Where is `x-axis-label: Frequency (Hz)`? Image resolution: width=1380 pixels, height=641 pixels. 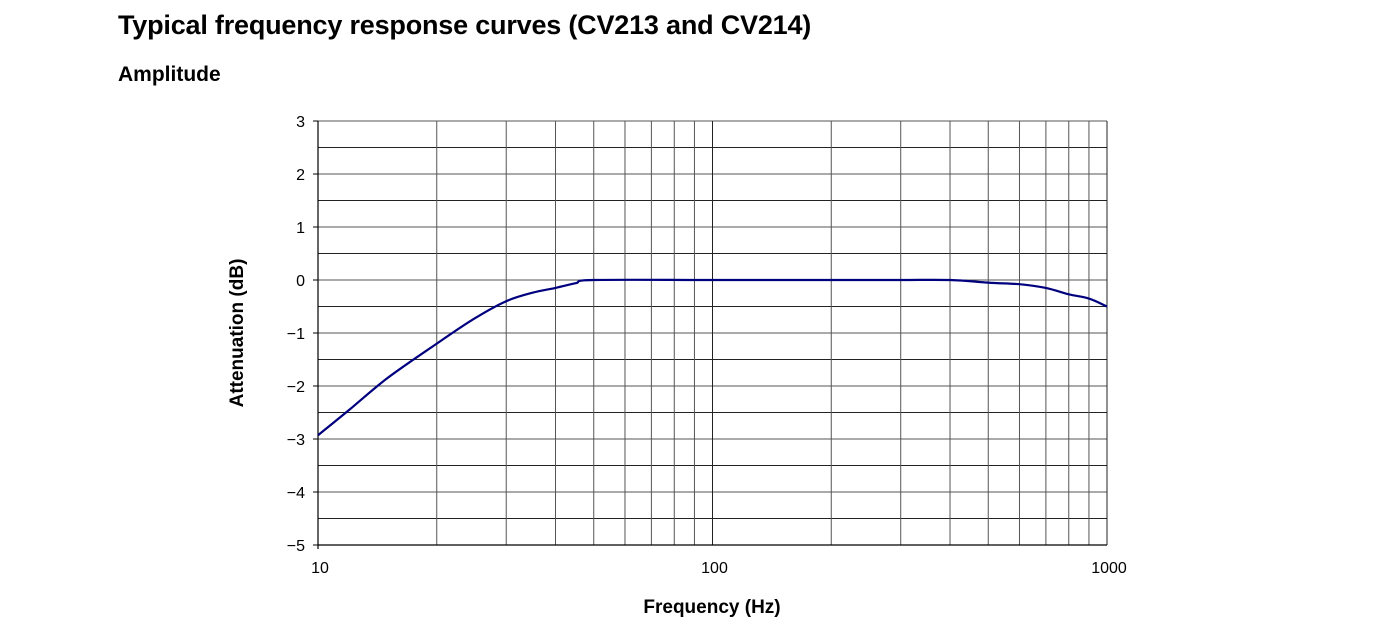 x-axis-label: Frequency (Hz) is located at coordinates (711, 607).